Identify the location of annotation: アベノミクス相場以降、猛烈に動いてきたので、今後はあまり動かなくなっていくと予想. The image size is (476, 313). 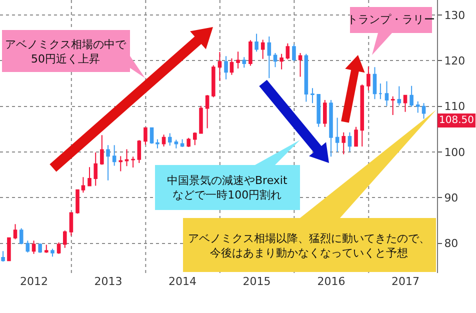
(309, 246).